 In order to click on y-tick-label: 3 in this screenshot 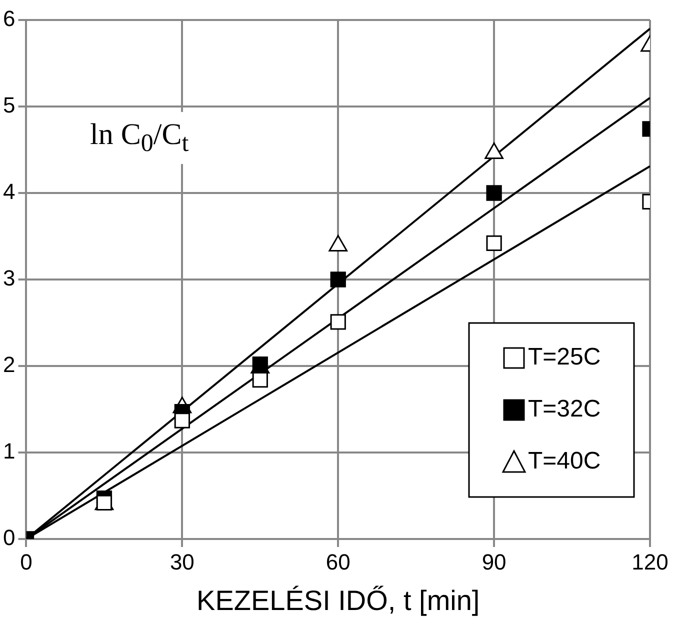, I will do `click(9, 278)`.